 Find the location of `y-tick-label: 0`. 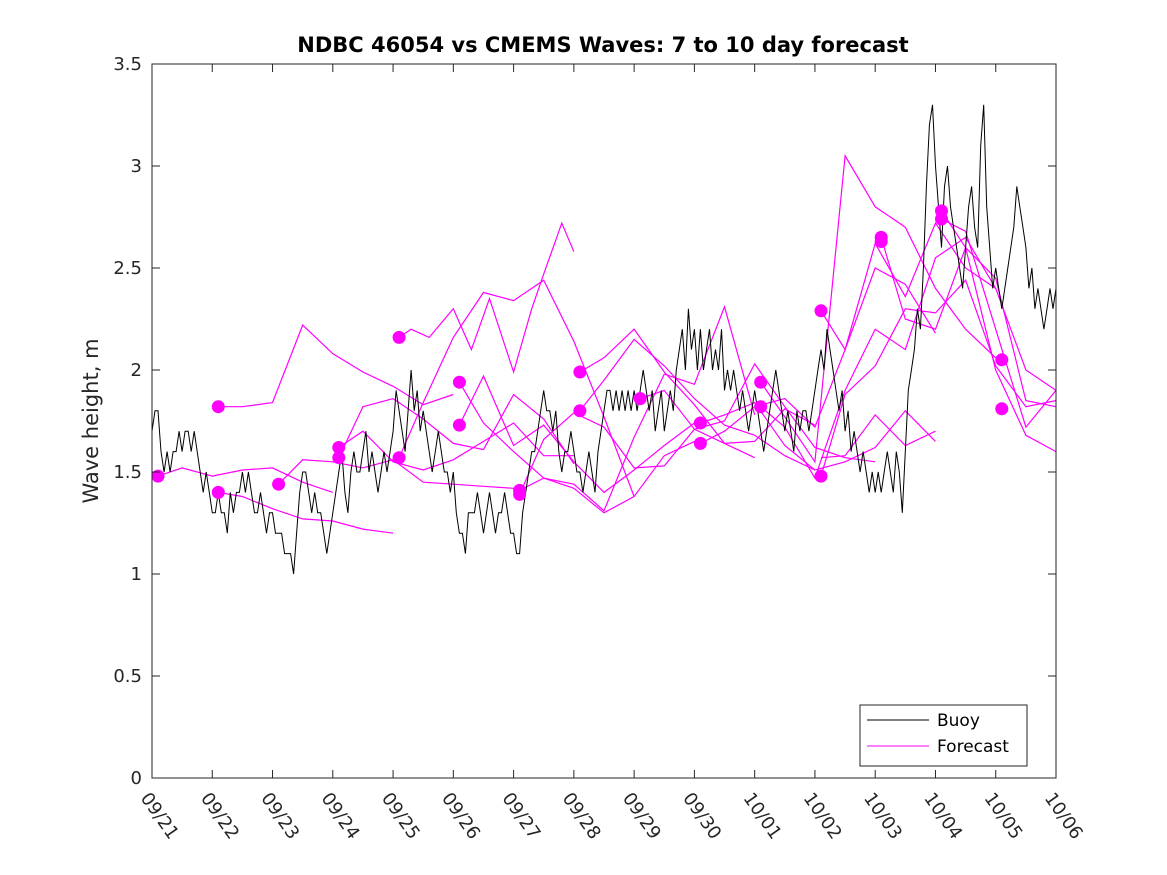

y-tick-label: 0 is located at coordinates (136, 778).